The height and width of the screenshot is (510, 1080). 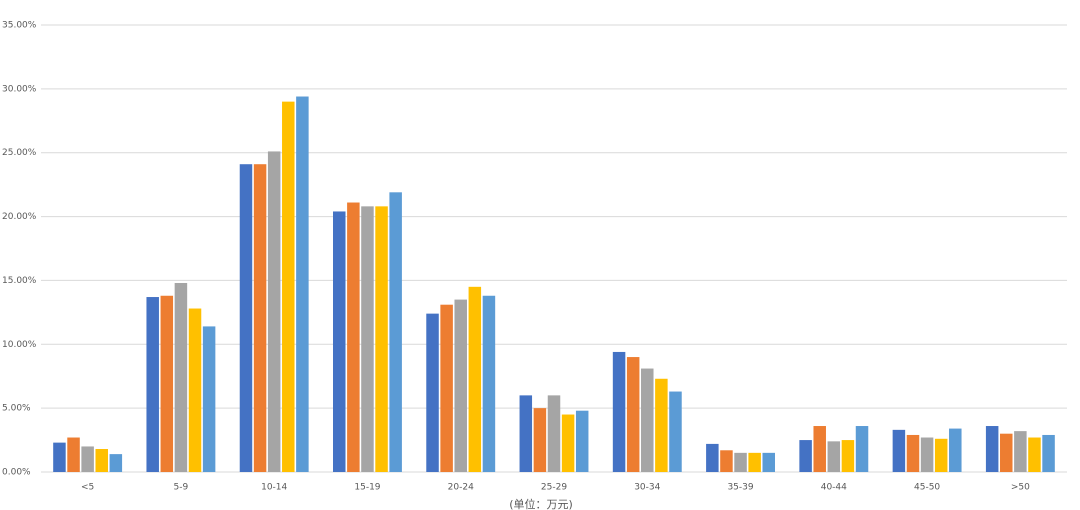 I want to click on y-tick-label: 15.00%, so click(x=19, y=281).